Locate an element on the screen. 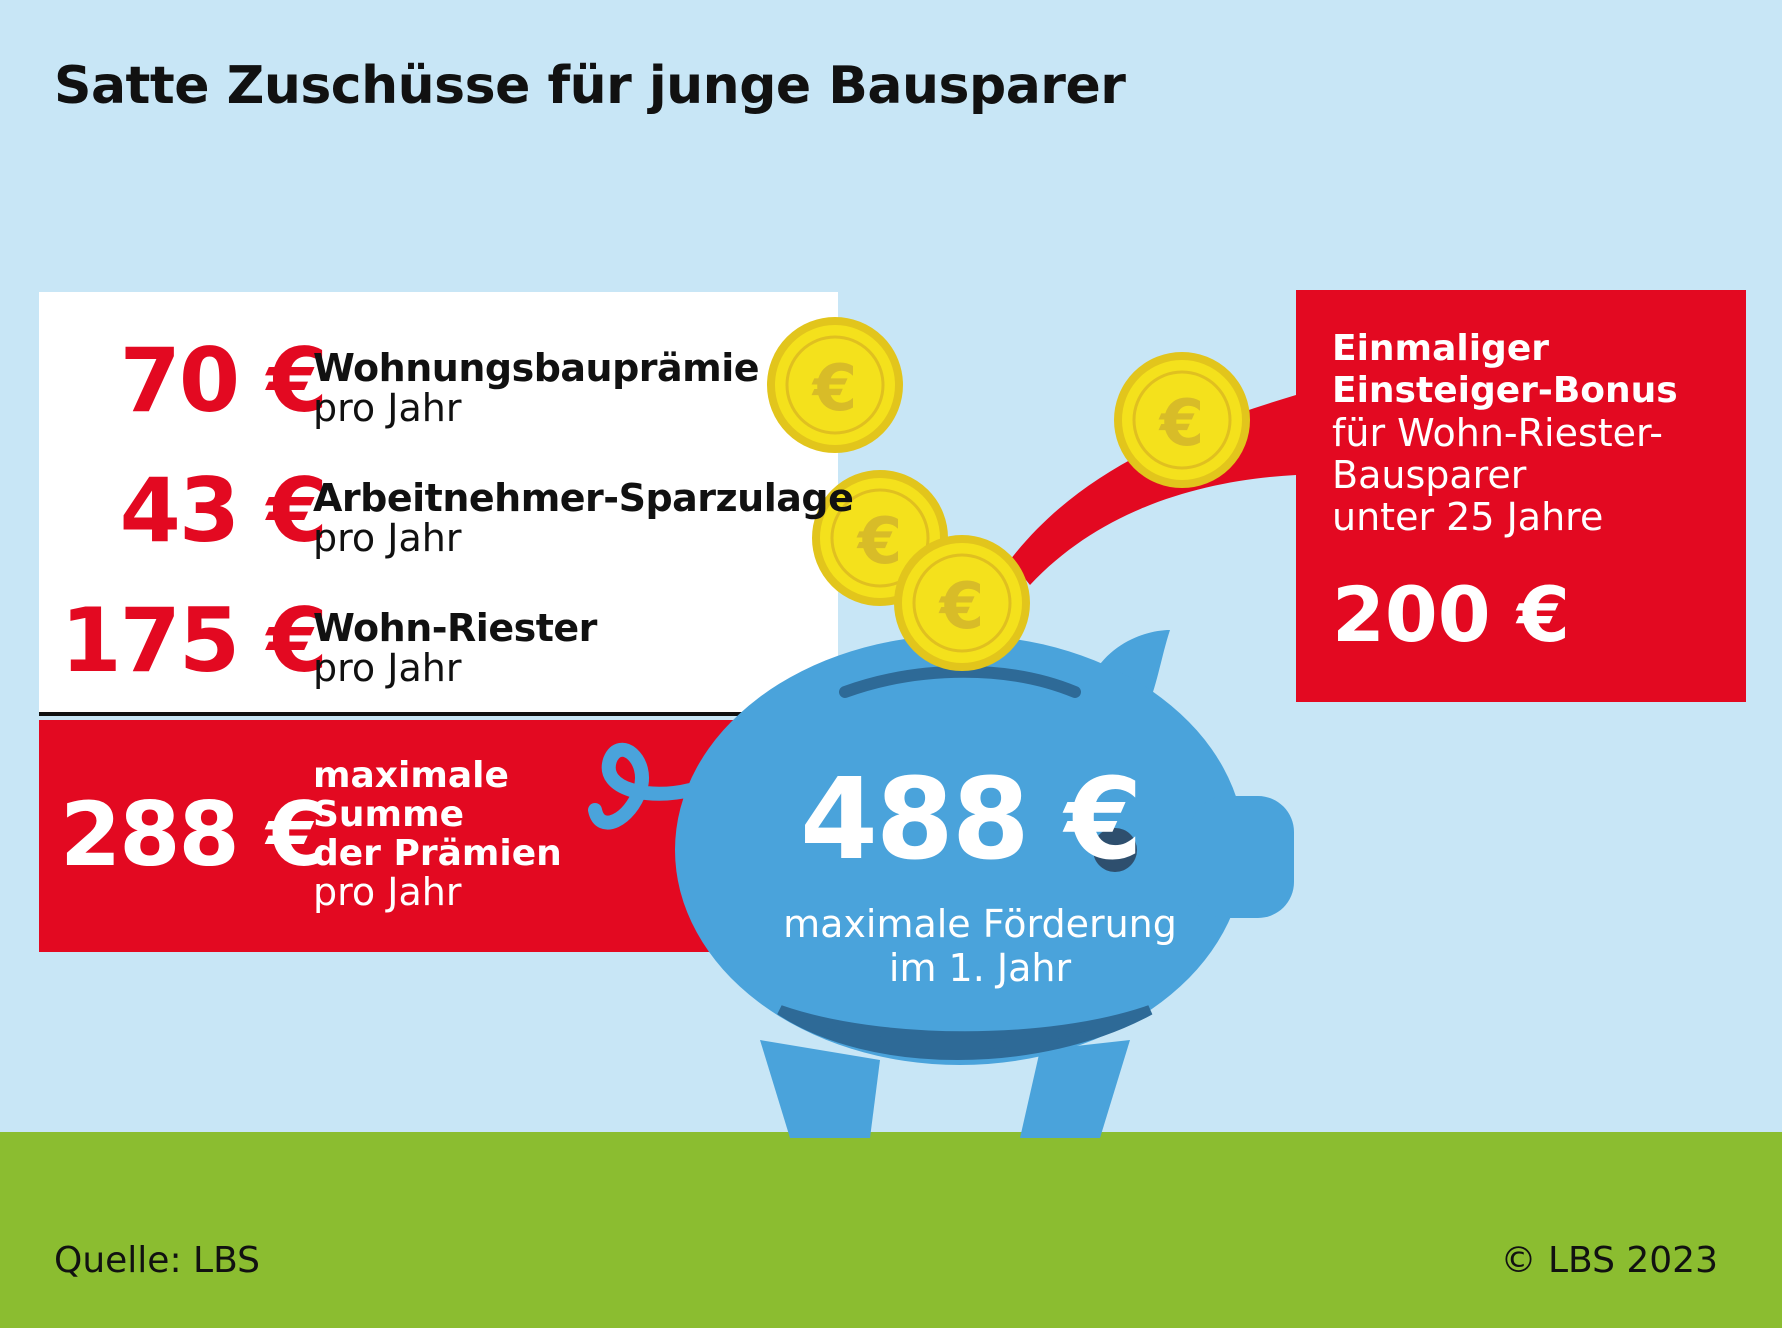 The height and width of the screenshot is (1328, 1782). list-item: 70 € Wohnungsbauprämie pro Jahr is located at coordinates (438, 381).